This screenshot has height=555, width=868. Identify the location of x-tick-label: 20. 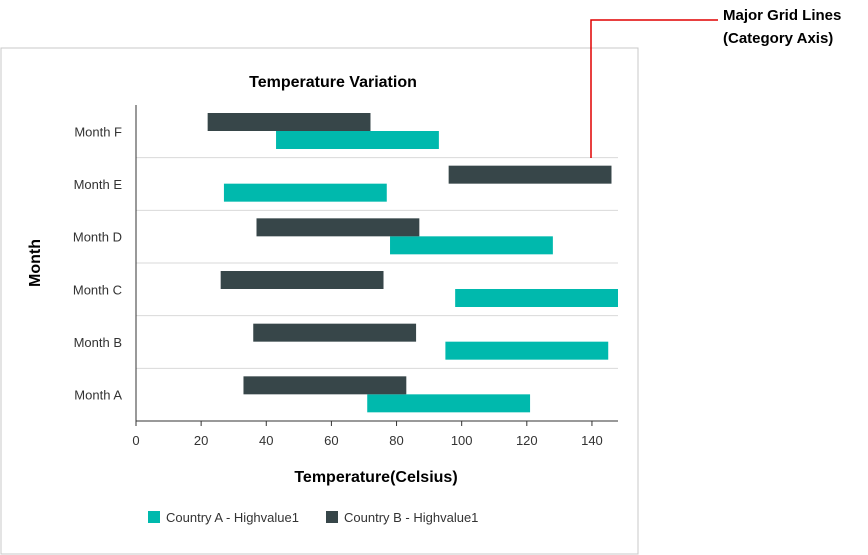
(201, 440).